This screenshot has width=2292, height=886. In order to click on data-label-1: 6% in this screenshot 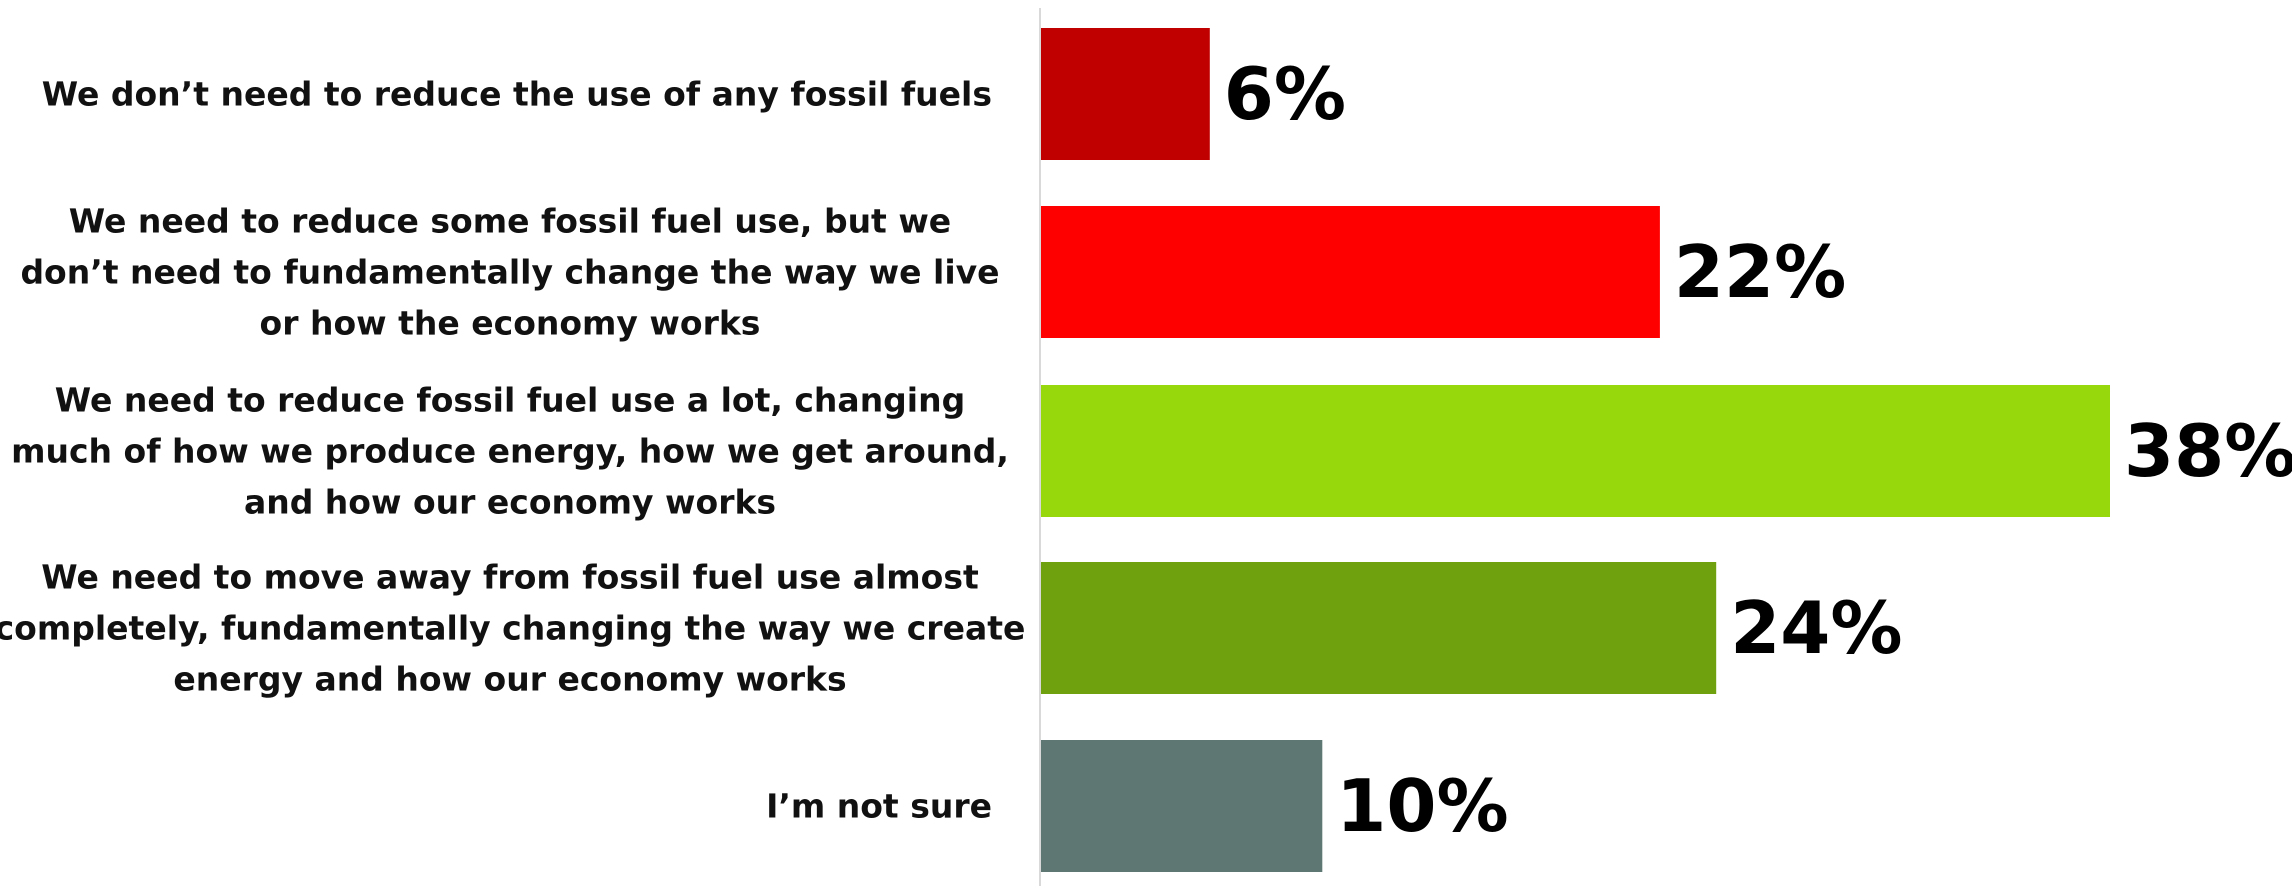, I will do `click(1285, 94)`.